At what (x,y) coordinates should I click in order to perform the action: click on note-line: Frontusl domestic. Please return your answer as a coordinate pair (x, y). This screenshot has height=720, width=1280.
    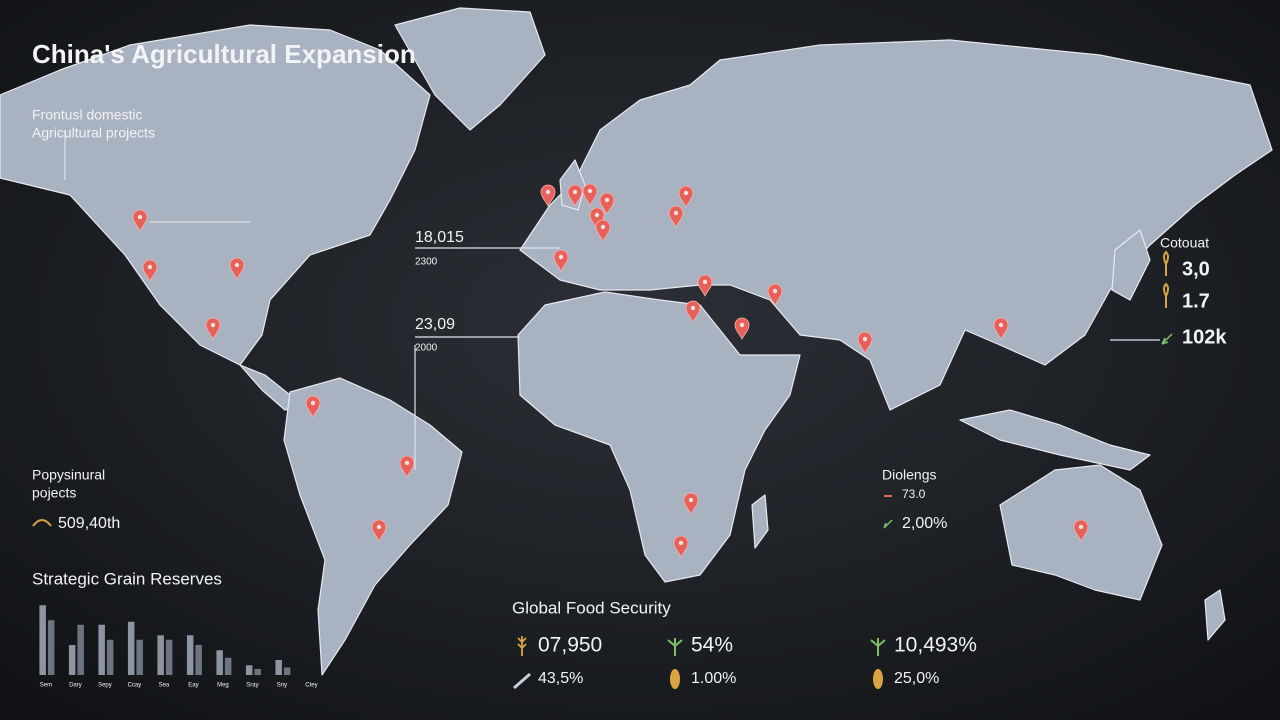
    Looking at the image, I should click on (87, 115).